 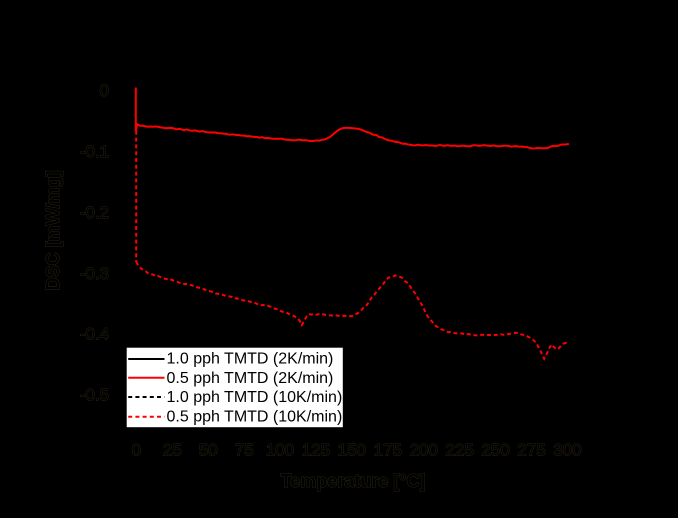 I want to click on svg-text: 1.0 pph TMTD (10K/min), so click(x=255, y=397).